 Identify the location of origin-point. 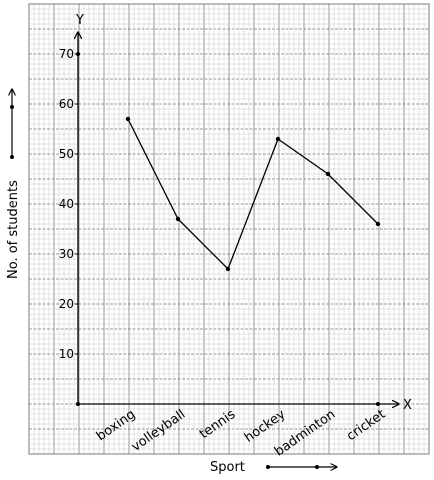
(78, 404).